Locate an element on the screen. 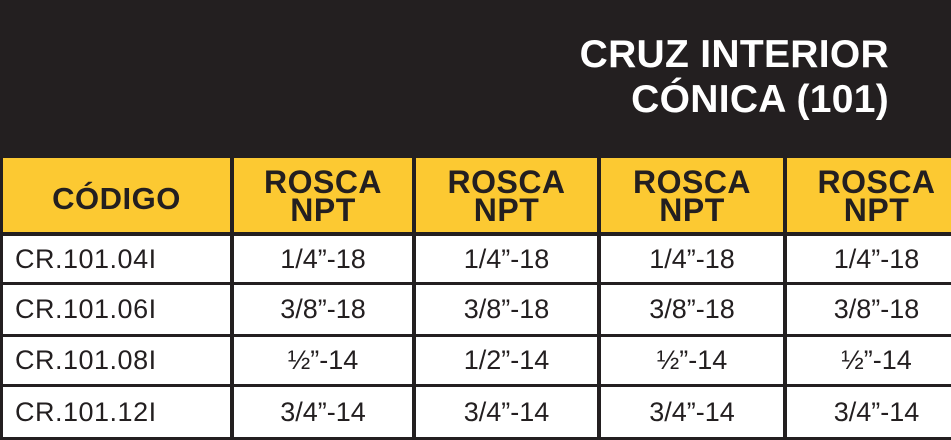 The height and width of the screenshot is (440, 951). header-codigo-label: CÓDIGO is located at coordinates (116, 198).